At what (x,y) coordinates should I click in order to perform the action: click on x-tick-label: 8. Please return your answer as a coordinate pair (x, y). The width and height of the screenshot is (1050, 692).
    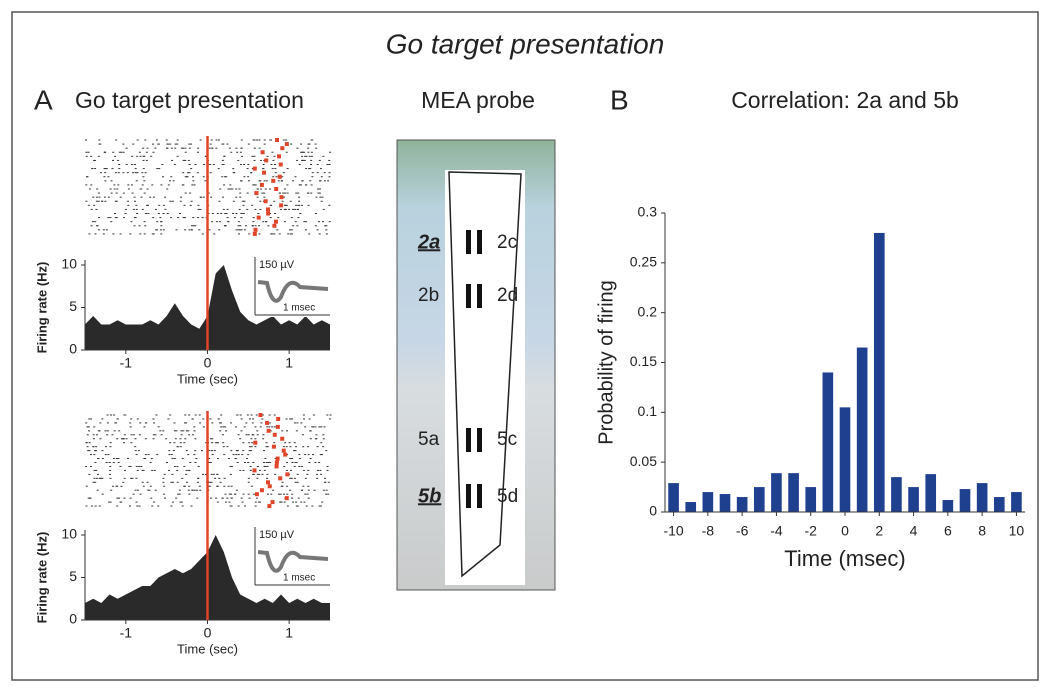
    Looking at the image, I should click on (982, 531).